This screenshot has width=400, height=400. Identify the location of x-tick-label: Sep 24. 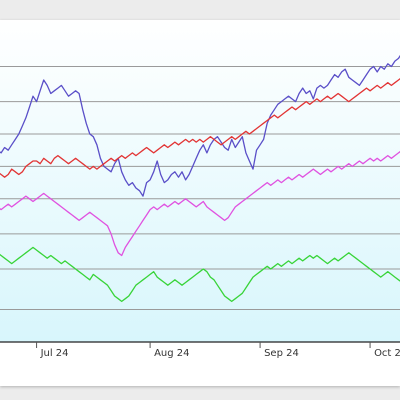
(281, 353).